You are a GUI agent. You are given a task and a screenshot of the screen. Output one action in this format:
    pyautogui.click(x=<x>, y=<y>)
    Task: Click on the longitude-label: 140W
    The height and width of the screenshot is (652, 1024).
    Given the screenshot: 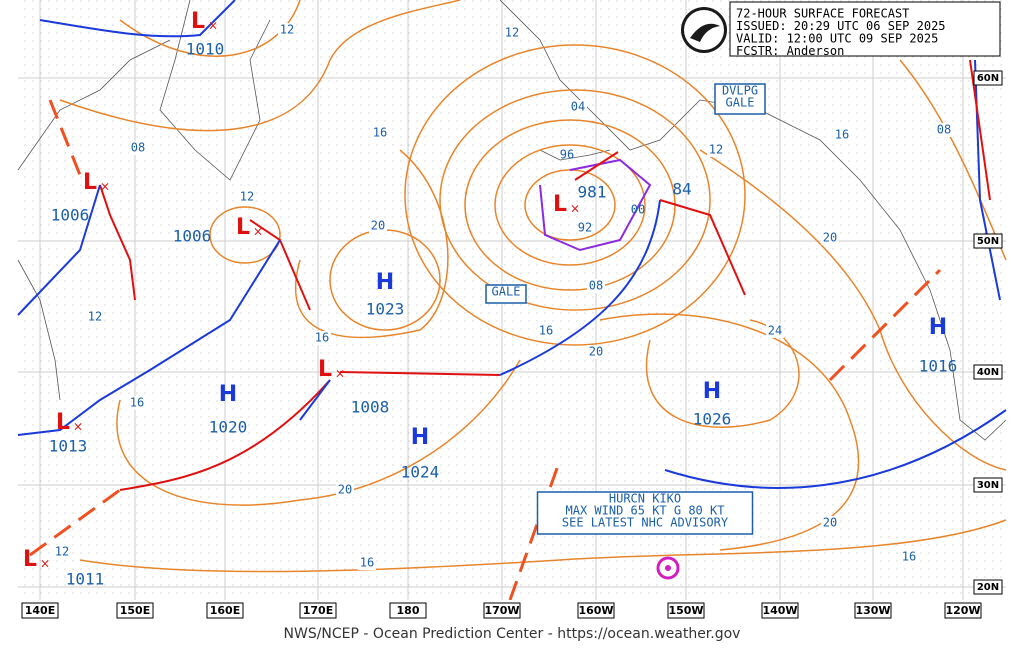 What is the action you would take?
    pyautogui.click(x=779, y=610)
    